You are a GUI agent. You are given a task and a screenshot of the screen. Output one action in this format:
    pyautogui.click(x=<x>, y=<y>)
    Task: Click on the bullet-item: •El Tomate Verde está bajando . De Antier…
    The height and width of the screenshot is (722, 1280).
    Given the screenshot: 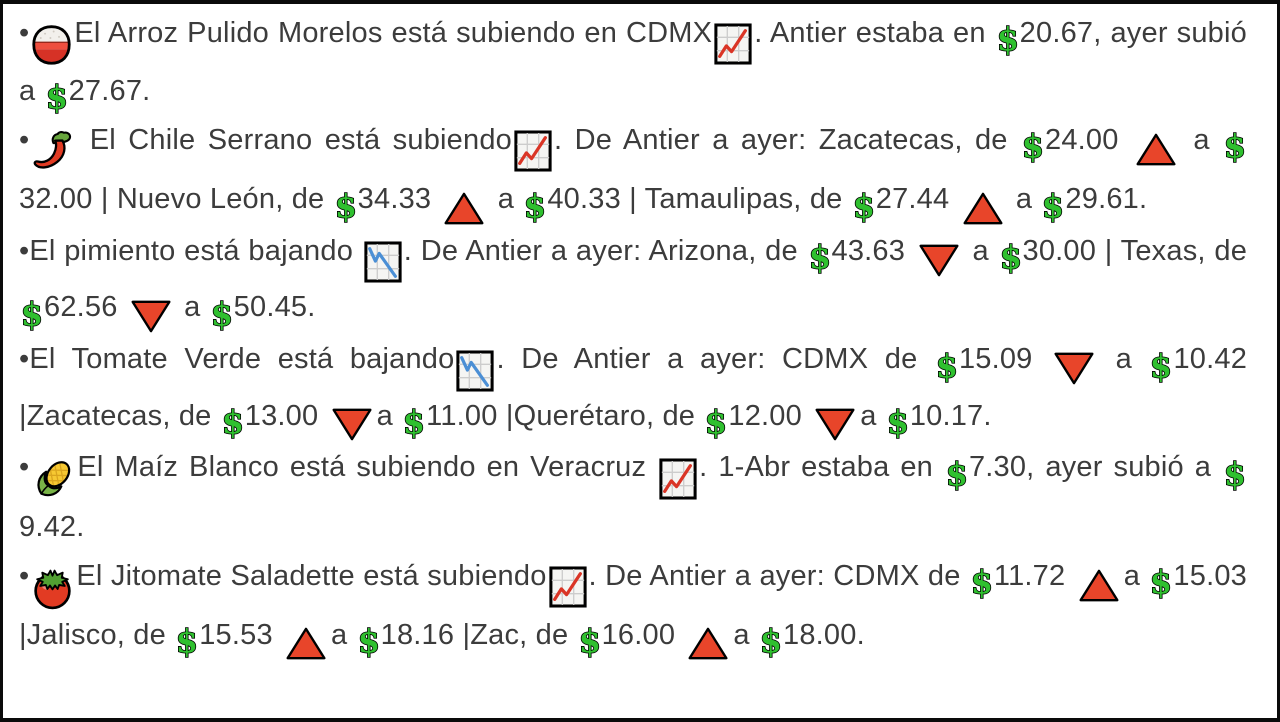 What is the action you would take?
    pyautogui.click(x=633, y=389)
    